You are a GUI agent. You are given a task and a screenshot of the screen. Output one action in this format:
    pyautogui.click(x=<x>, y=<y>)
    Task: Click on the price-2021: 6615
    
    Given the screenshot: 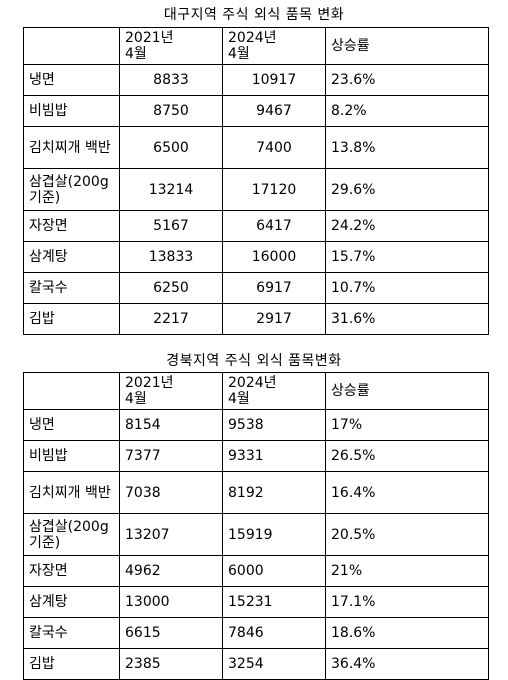 What is the action you would take?
    pyautogui.click(x=171, y=633)
    